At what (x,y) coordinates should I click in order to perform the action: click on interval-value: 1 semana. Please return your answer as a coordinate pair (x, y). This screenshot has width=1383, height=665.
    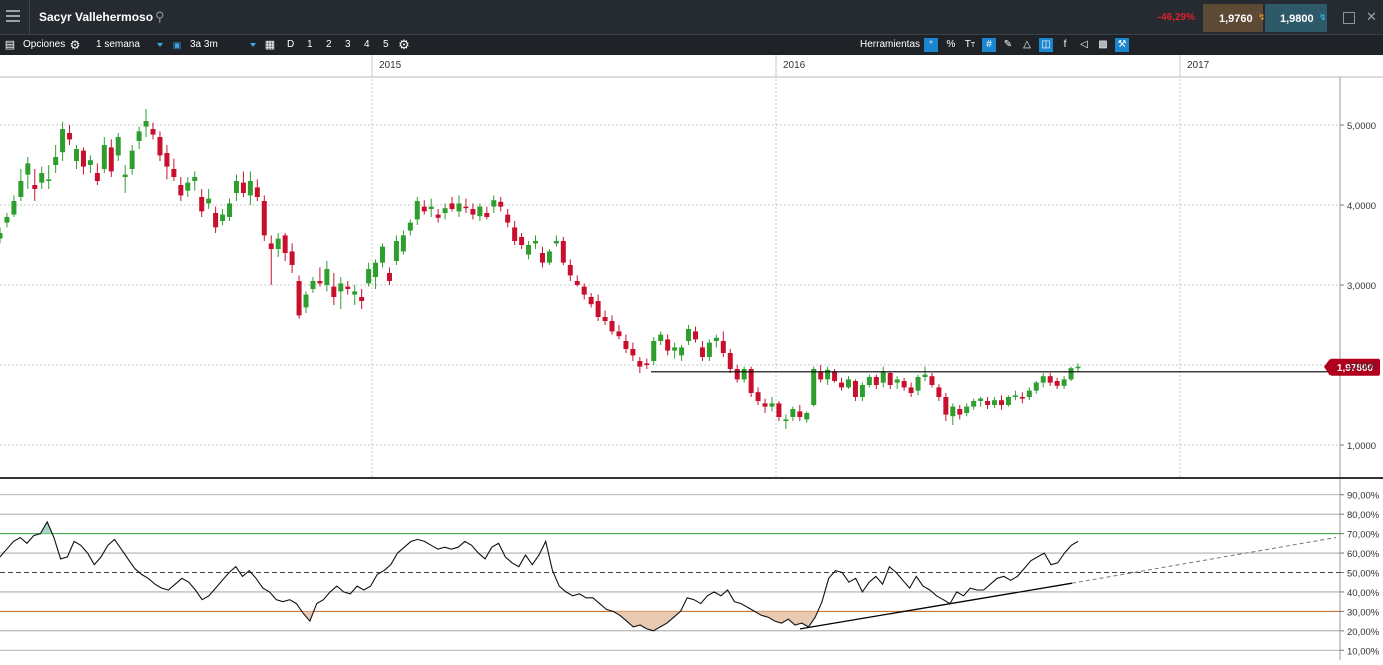
    Looking at the image, I should click on (118, 44).